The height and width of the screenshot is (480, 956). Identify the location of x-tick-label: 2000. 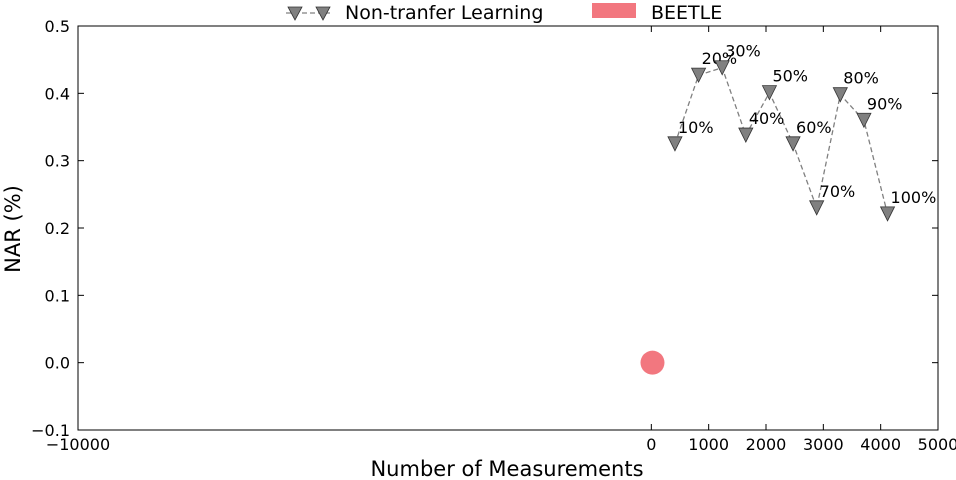
(766, 444).